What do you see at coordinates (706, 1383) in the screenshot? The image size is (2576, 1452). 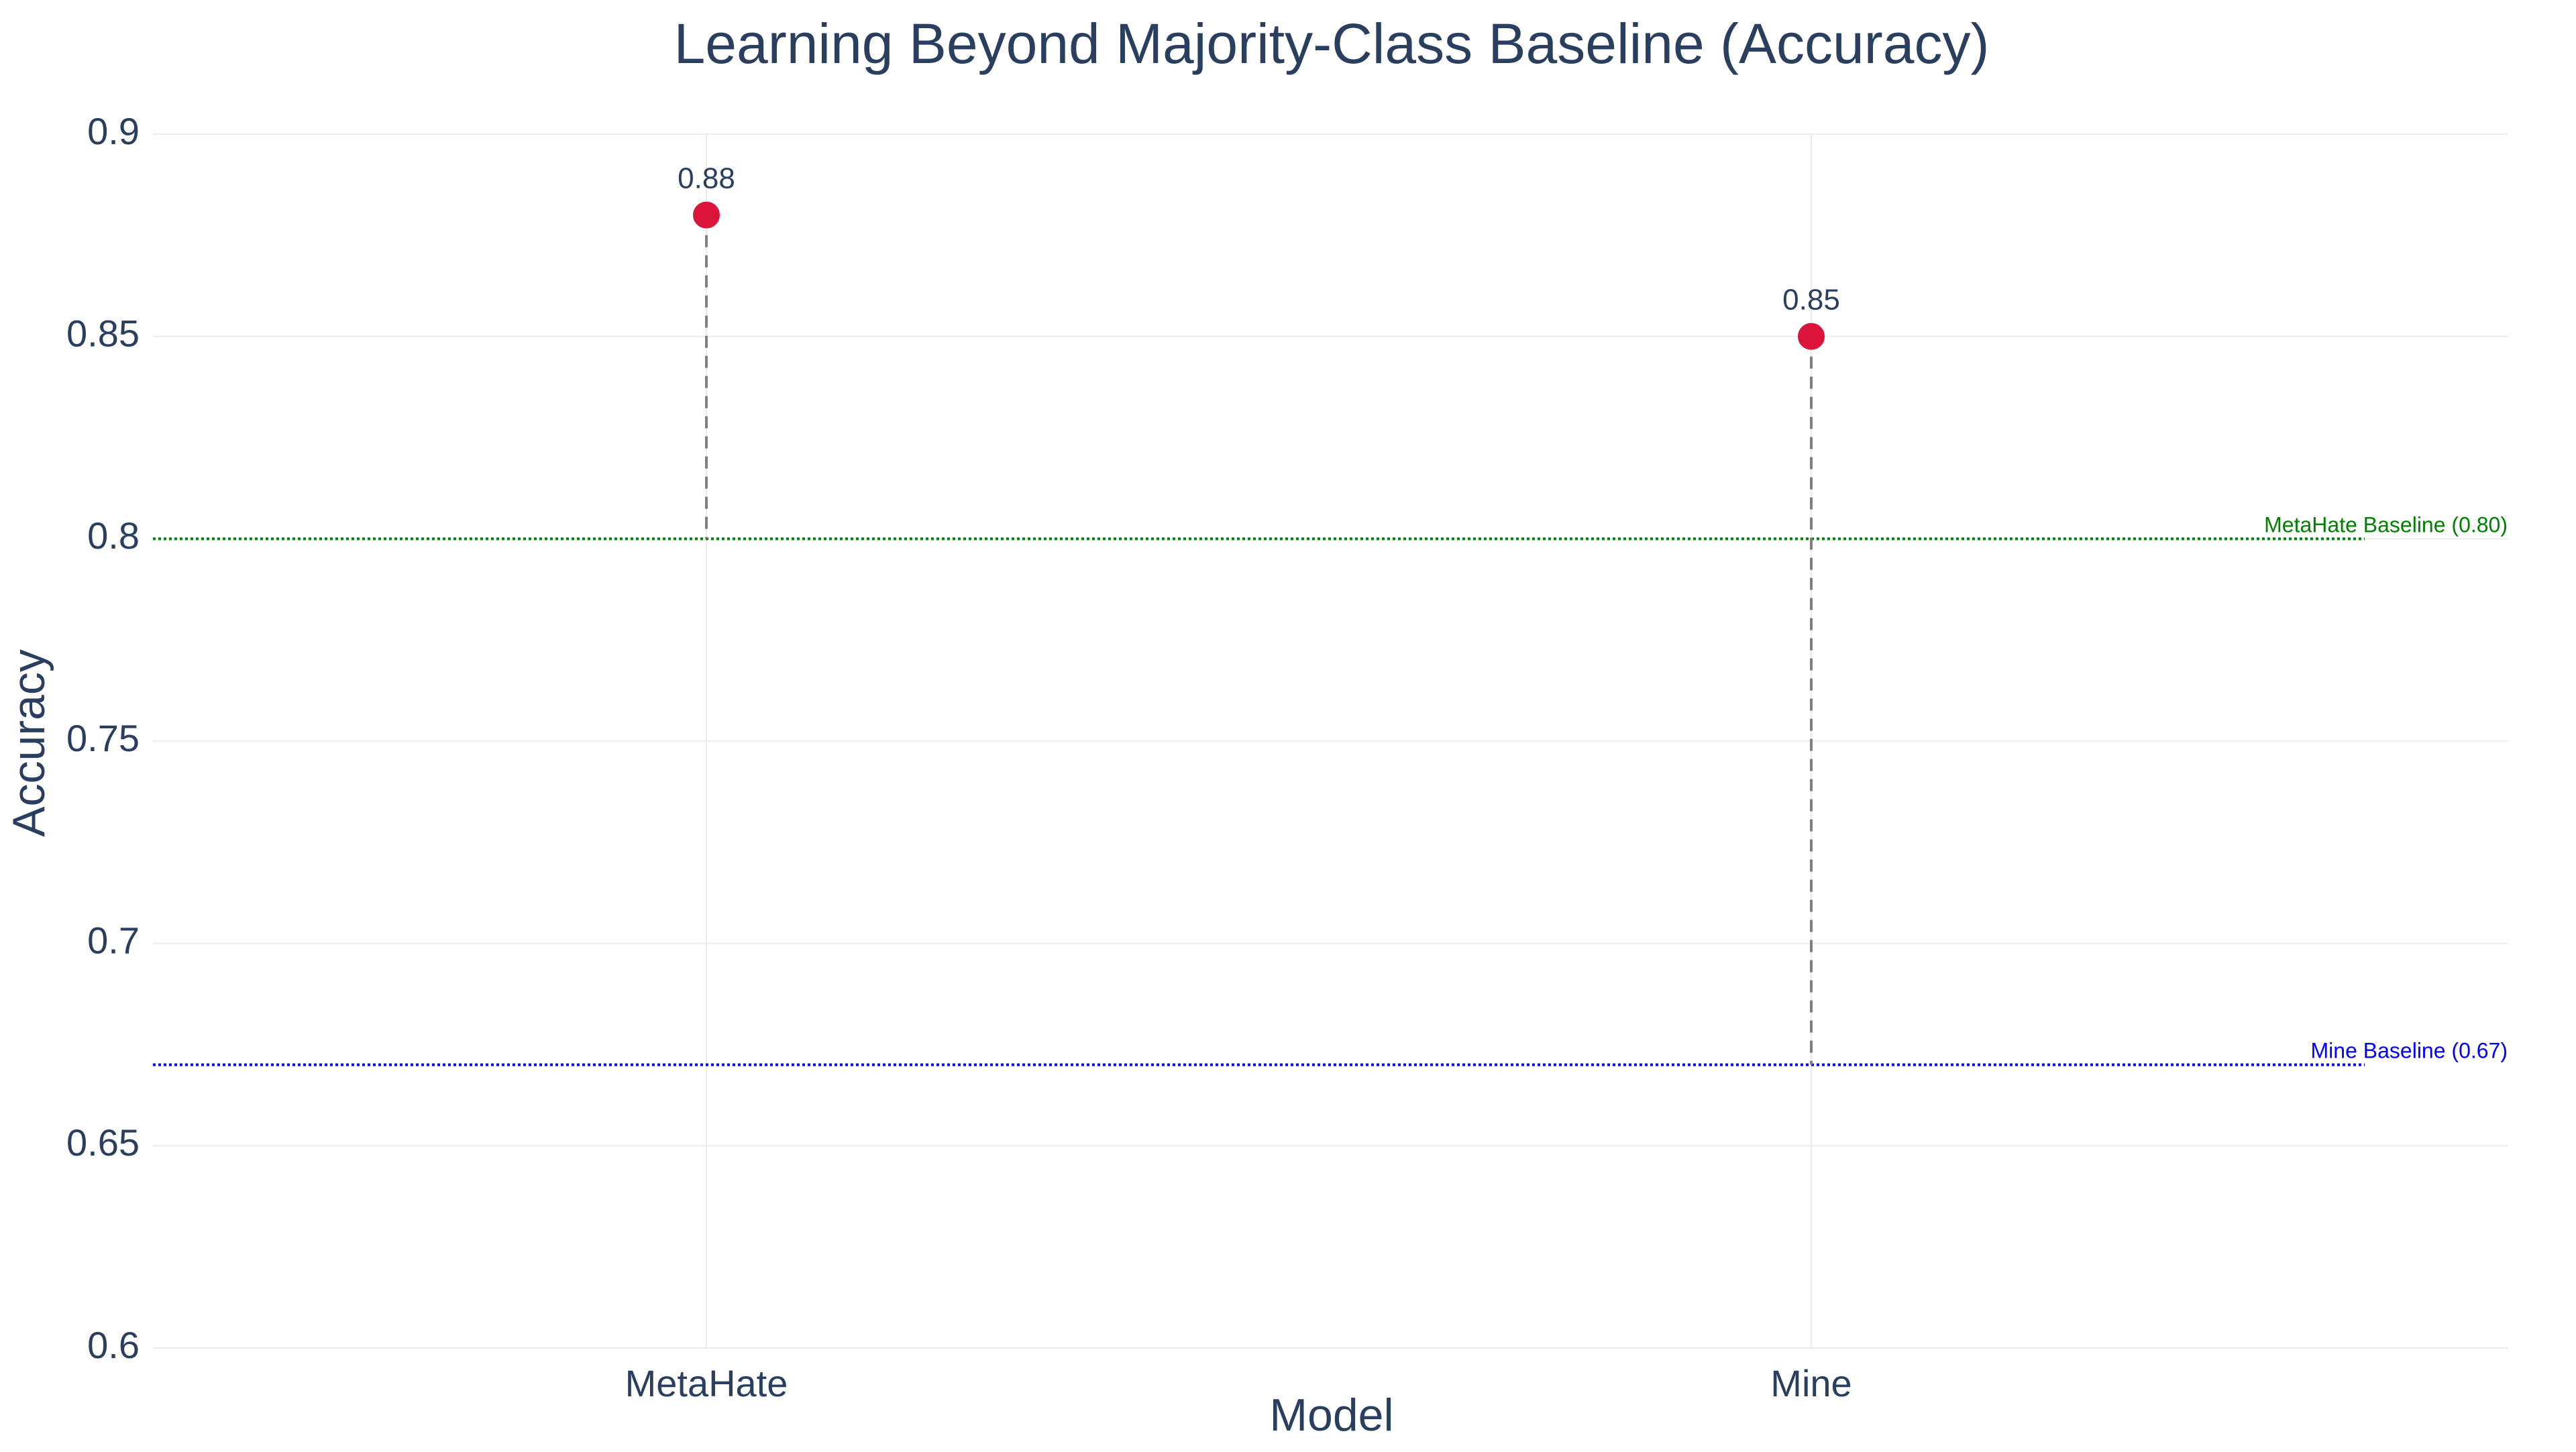 I see `x-tick-label: MetaHate` at bounding box center [706, 1383].